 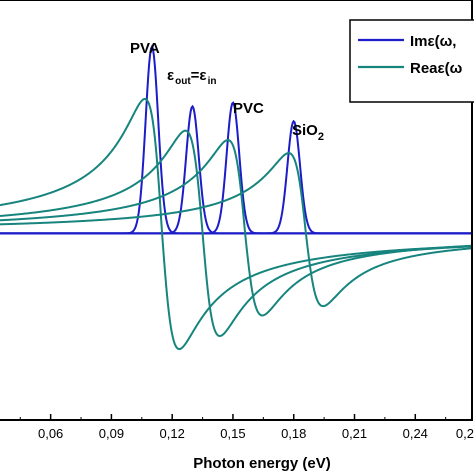 I want to click on x-axis: 0,06 0,09 0,12 0,15 0,18 0,21 0,24 0,2, so click(x=246, y=427).